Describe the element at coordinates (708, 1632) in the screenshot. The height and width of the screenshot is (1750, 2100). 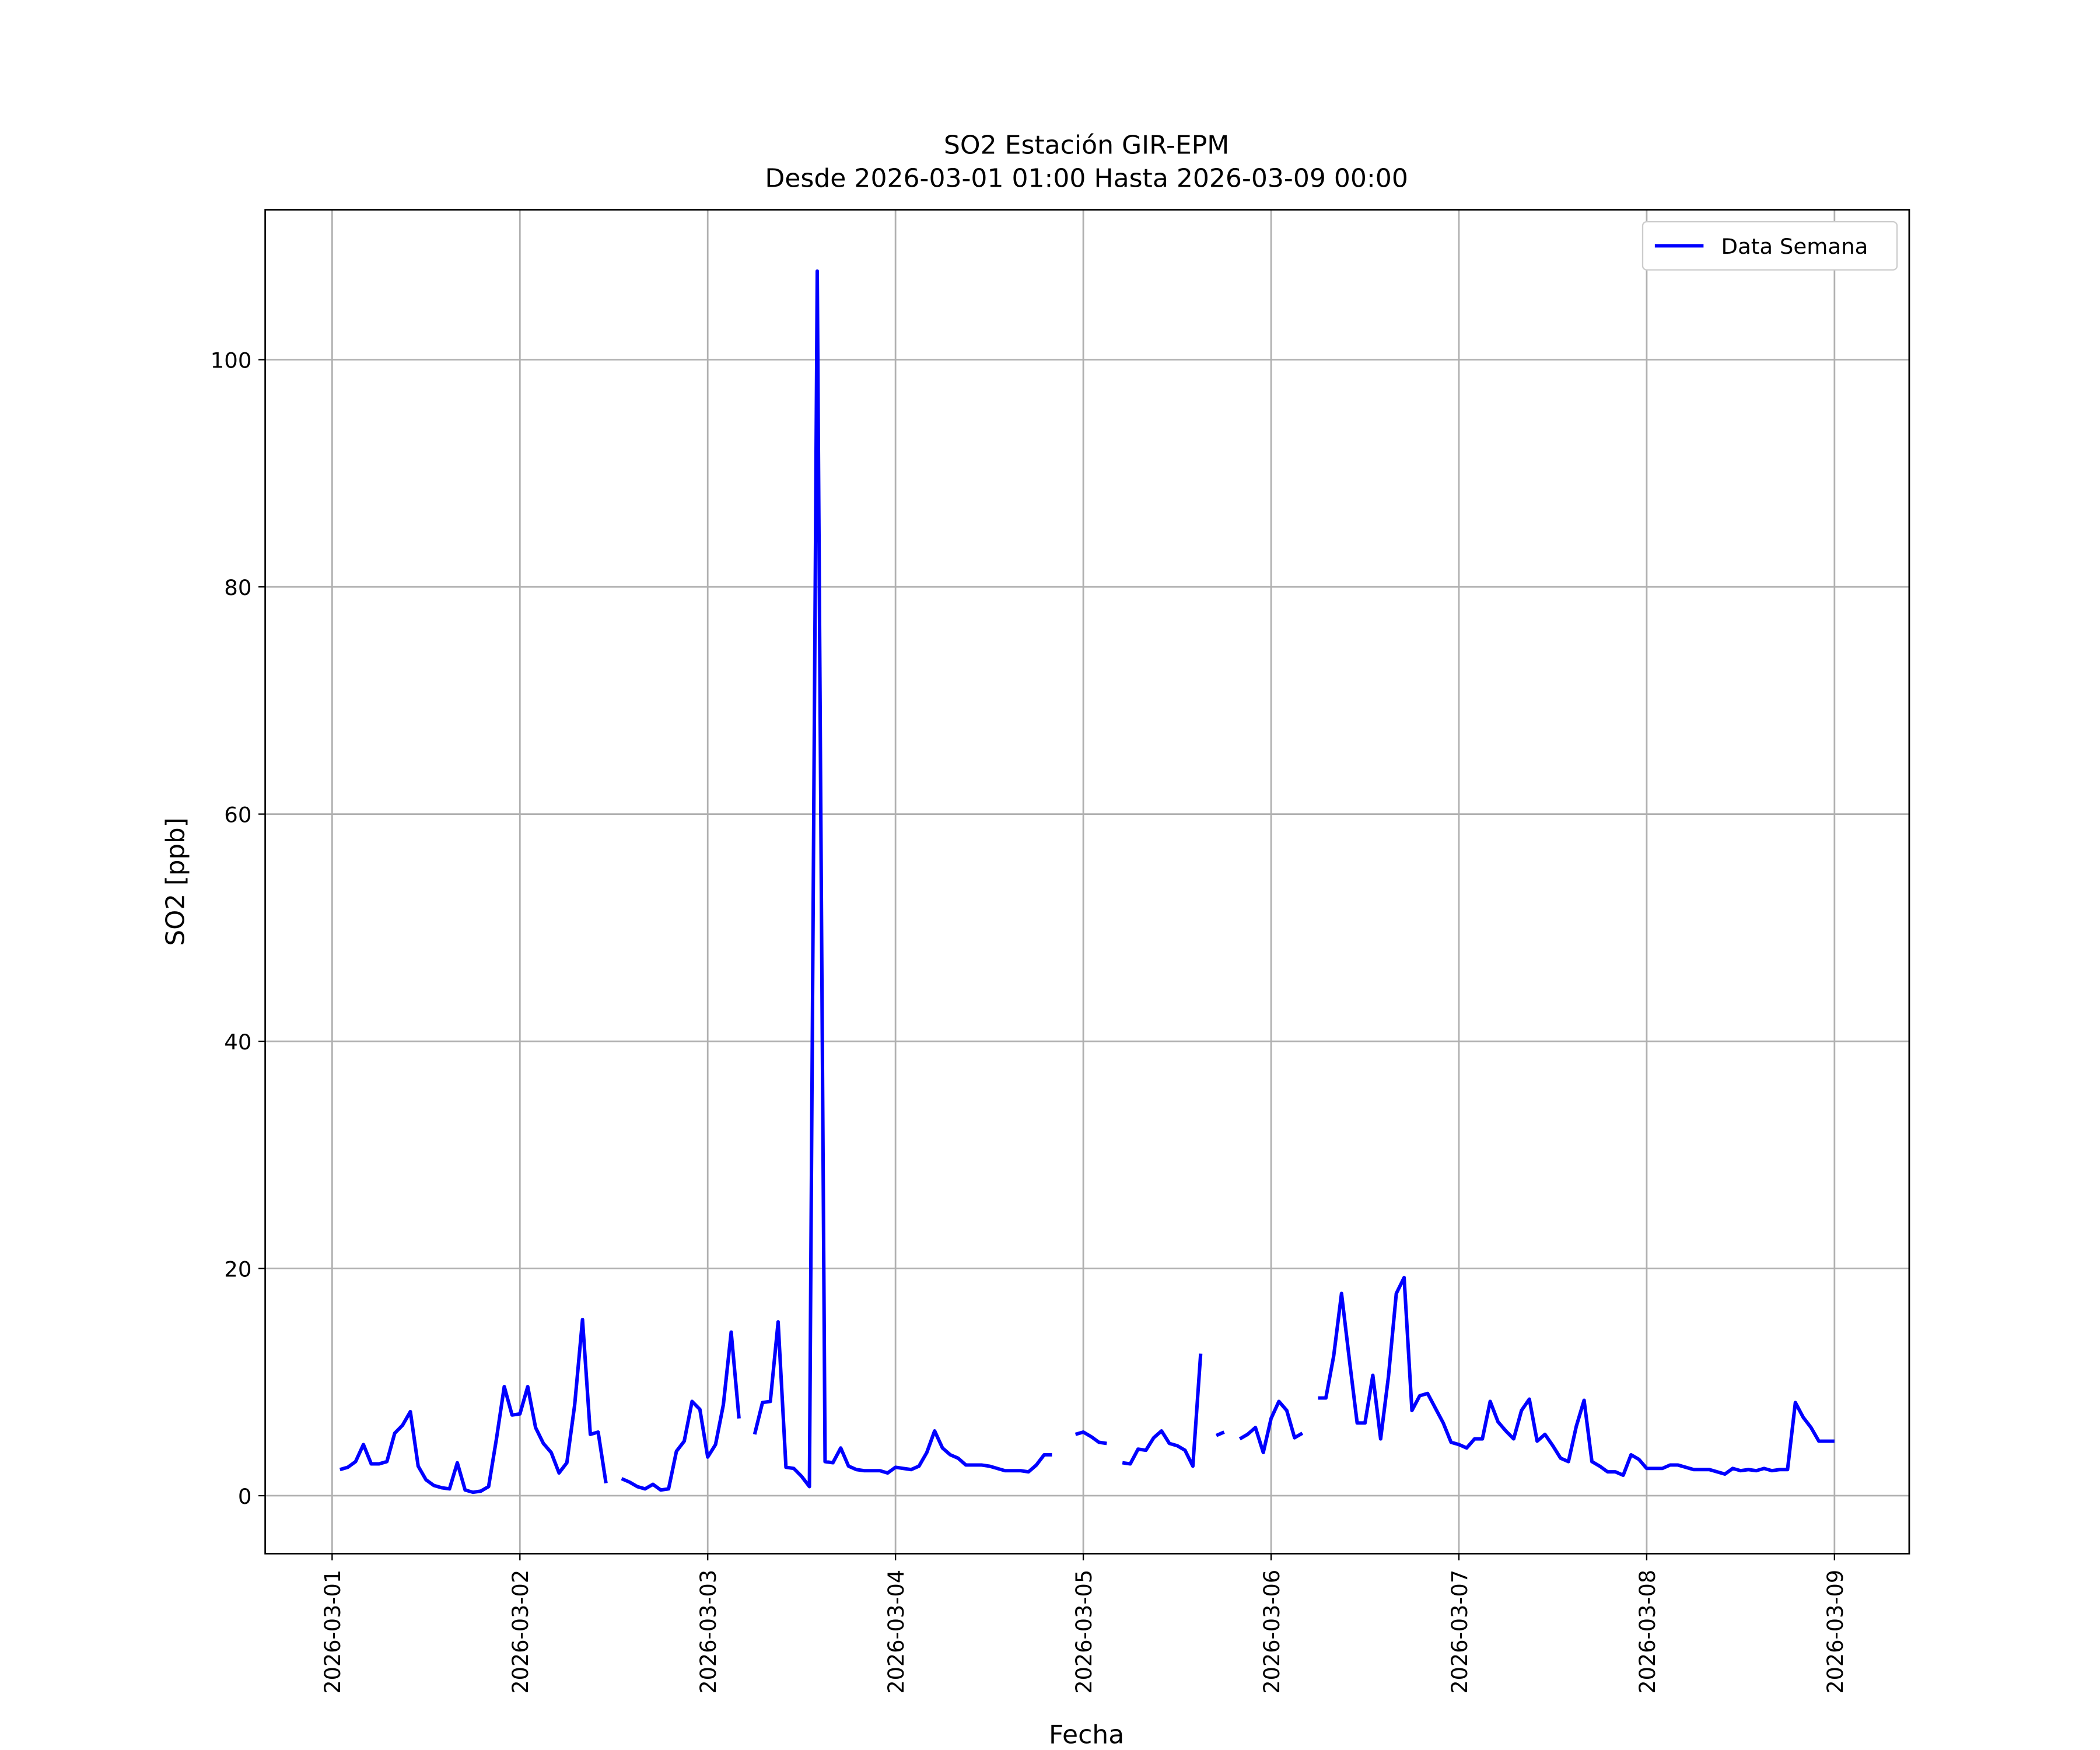
I see `x-tick-label: 2026-03-03` at that location.